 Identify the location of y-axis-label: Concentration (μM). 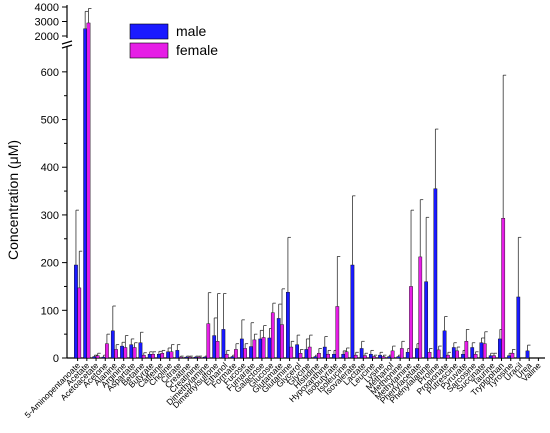
(13, 200).